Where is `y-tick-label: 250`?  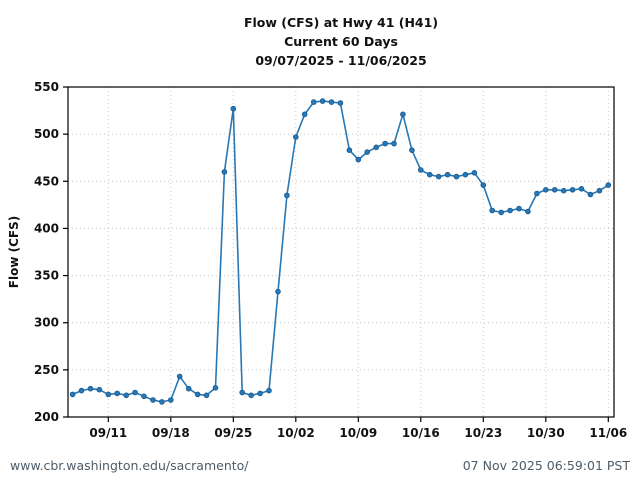
y-tick-label: 250 is located at coordinates (46, 370).